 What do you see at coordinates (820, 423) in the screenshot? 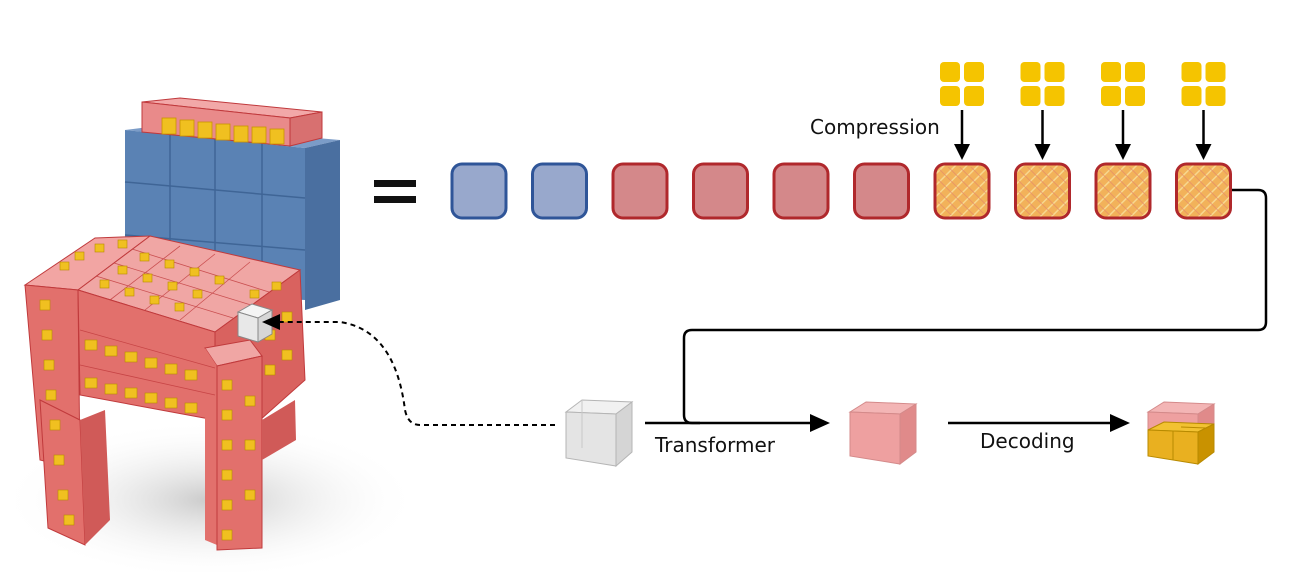
I see `transformer-arrowhead` at bounding box center [820, 423].